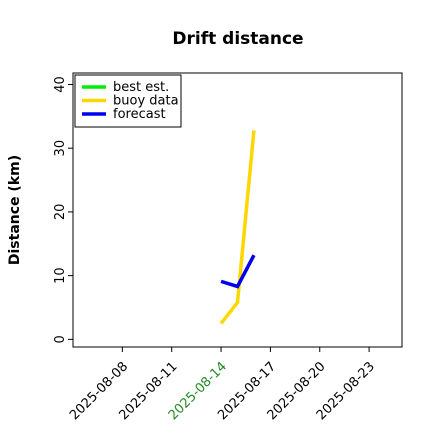  Describe the element at coordinates (60, 148) in the screenshot. I see `y-tick-label: 30` at that location.